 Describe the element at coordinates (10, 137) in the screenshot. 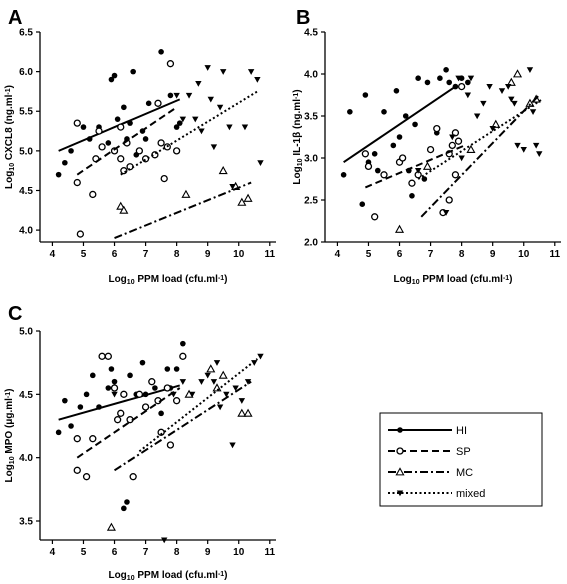

I see `panel-a-y-axis-title: Log10 CXCL8 (ng.ml-1)` at that location.